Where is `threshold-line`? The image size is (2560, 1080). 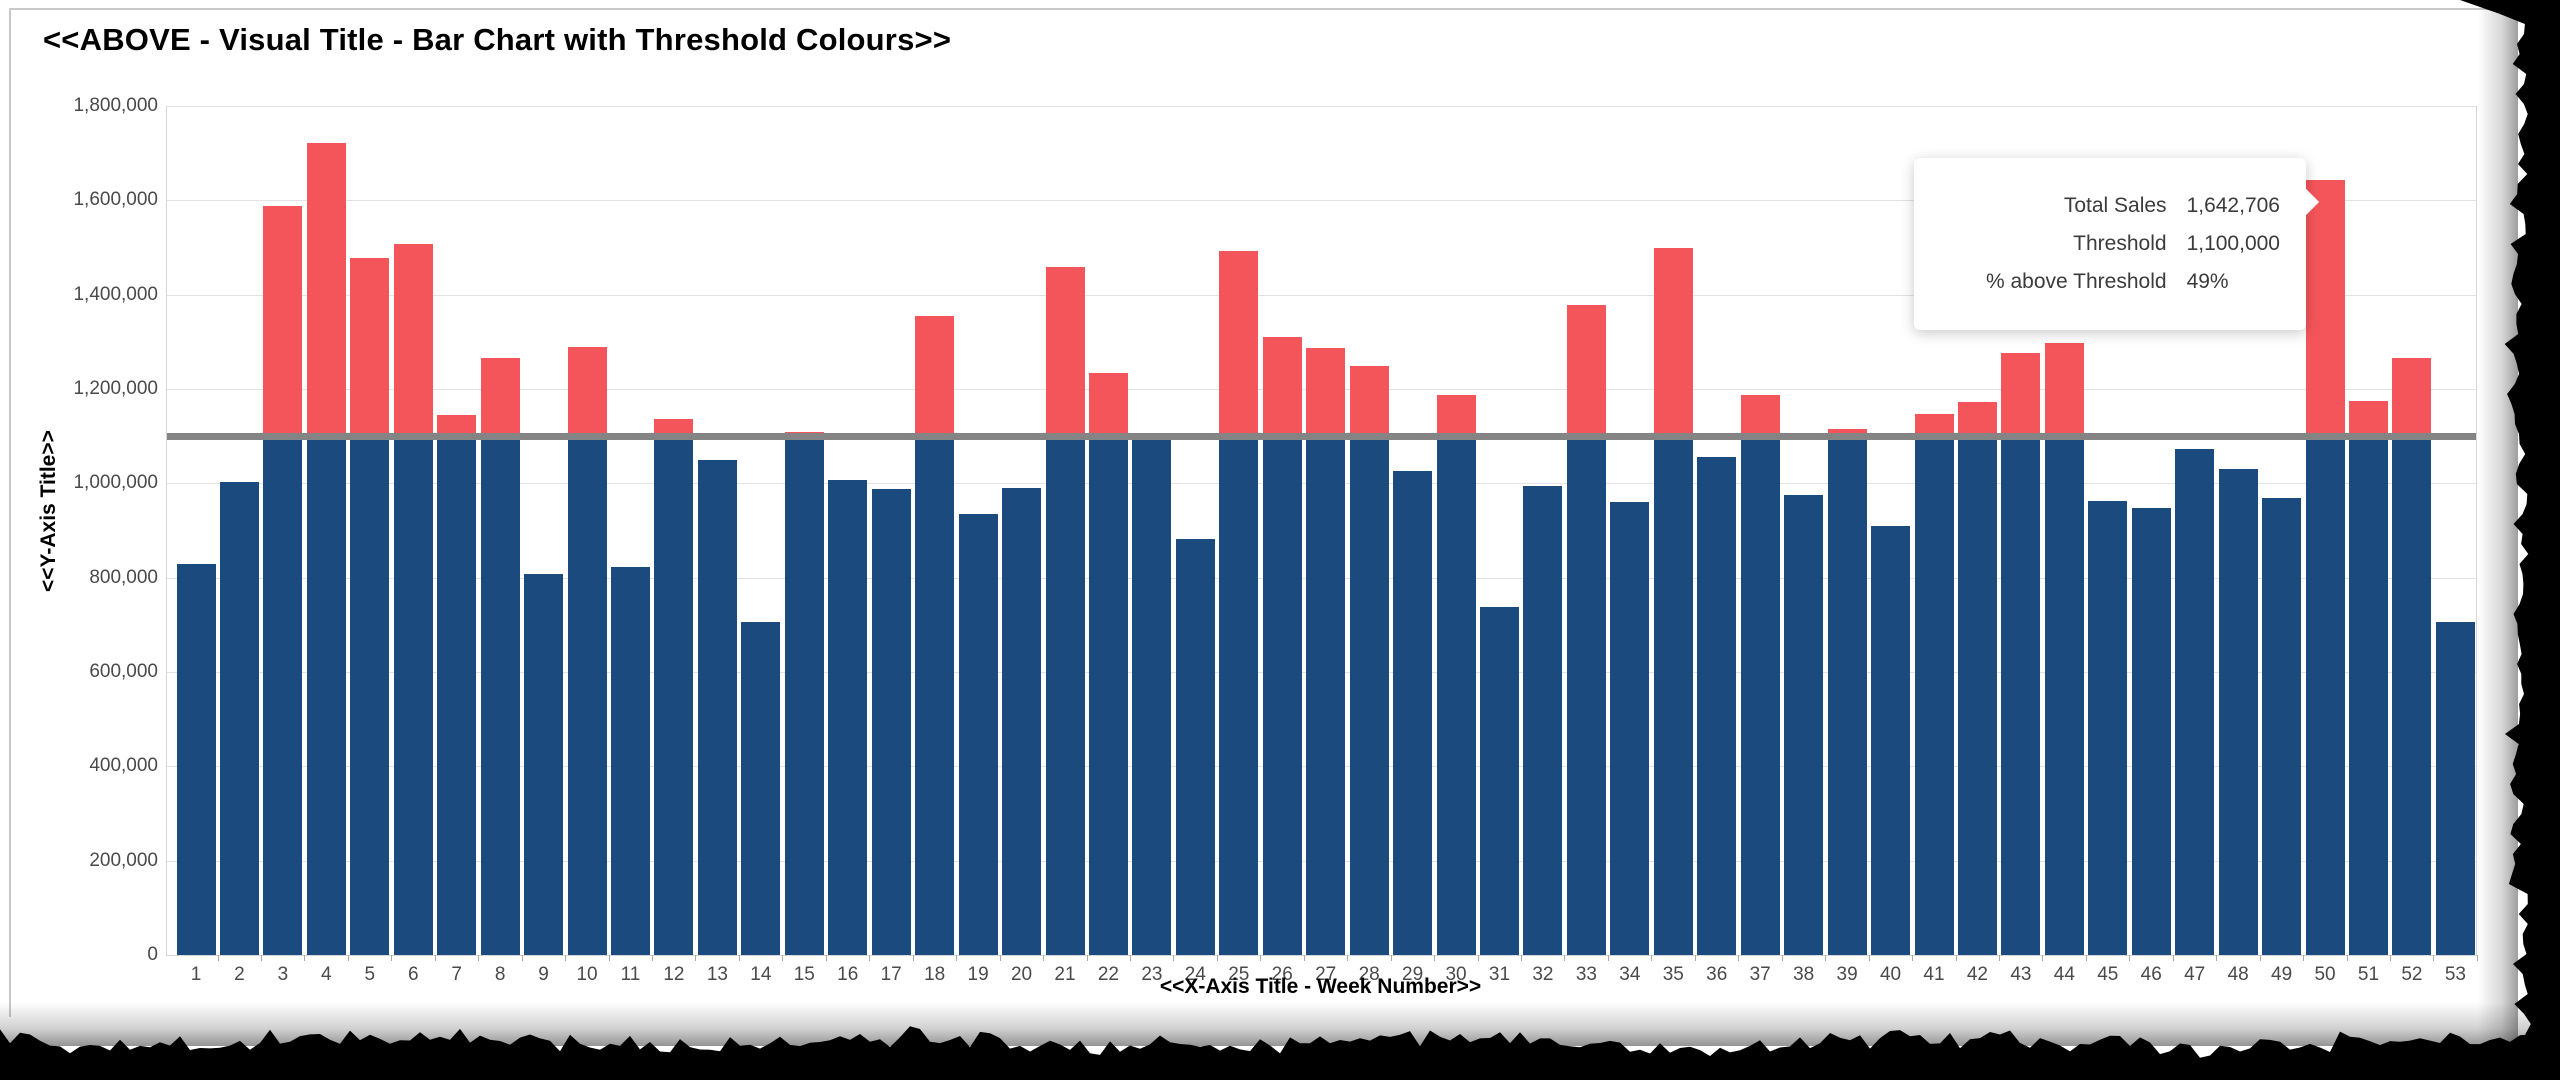 threshold-line is located at coordinates (1321, 436).